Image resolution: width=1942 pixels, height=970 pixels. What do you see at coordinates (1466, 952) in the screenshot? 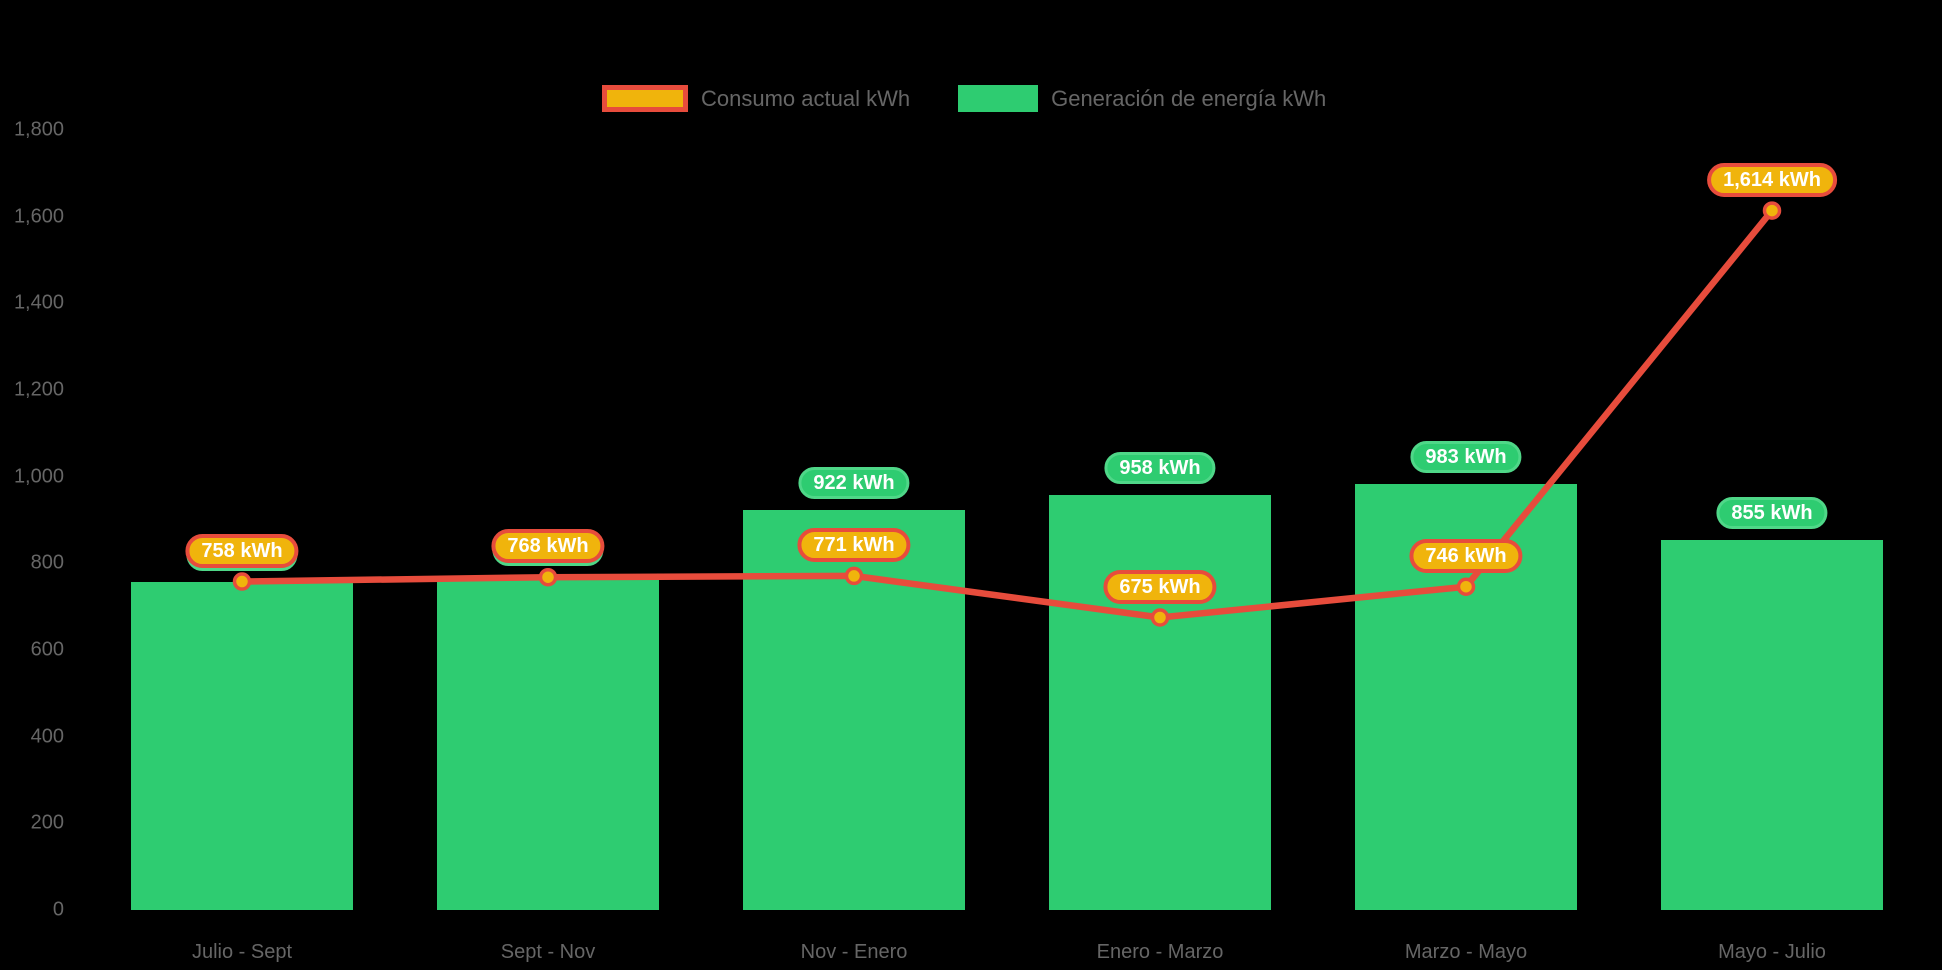
I see `x-category-label: Marzo - Mayo` at bounding box center [1466, 952].